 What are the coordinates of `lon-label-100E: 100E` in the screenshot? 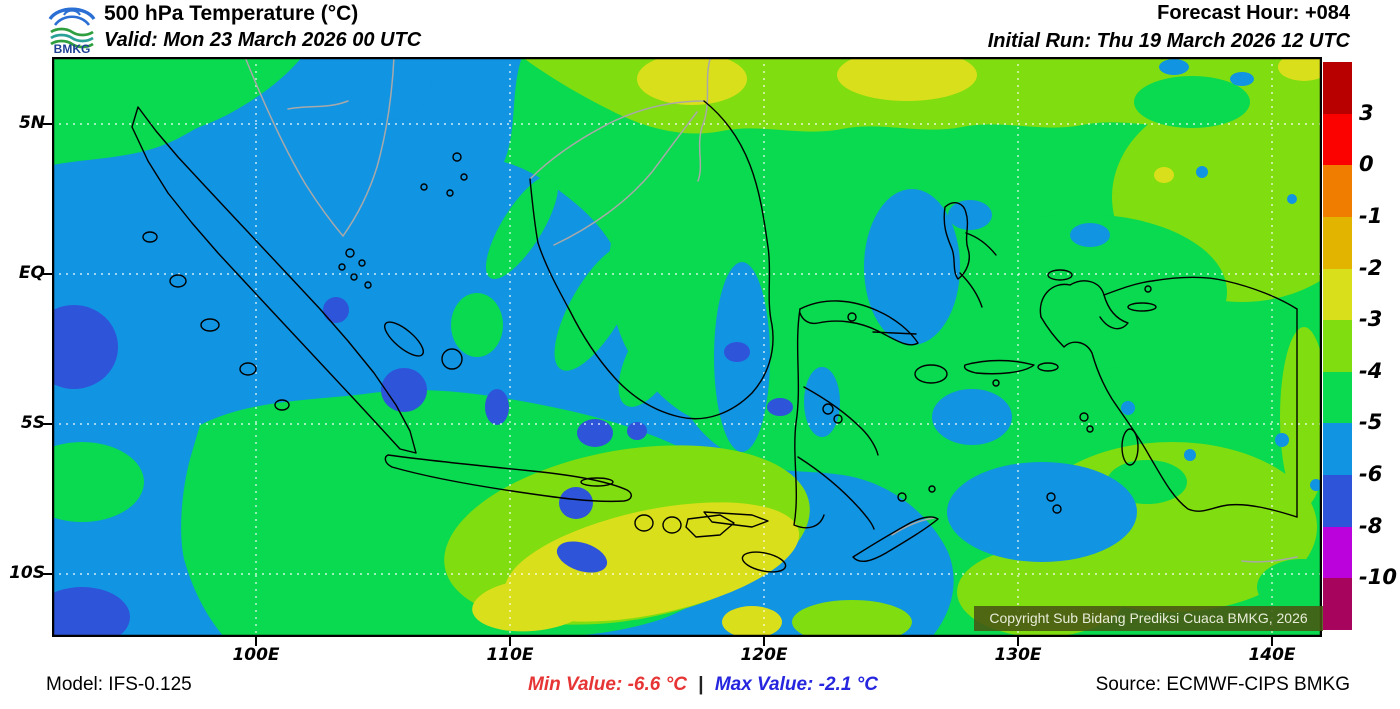 It's located at (256, 655).